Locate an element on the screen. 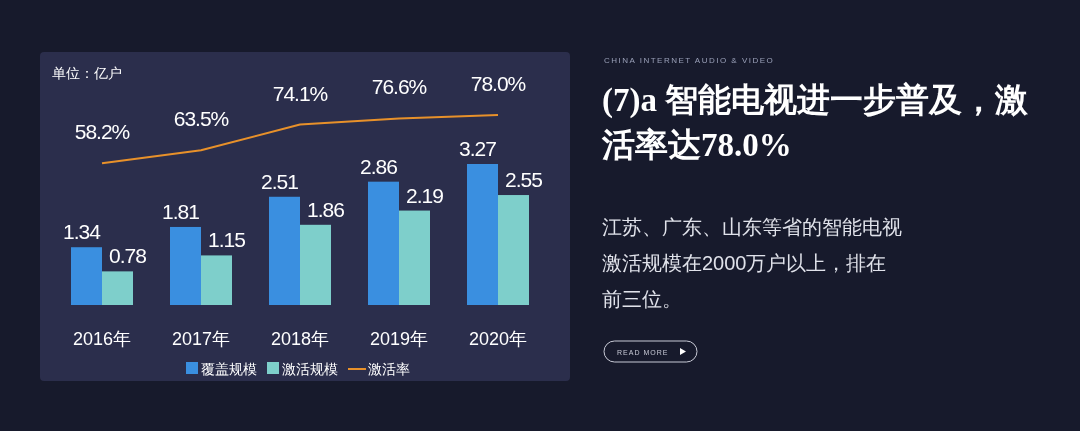  data-label: 2.55 is located at coordinates (524, 180).